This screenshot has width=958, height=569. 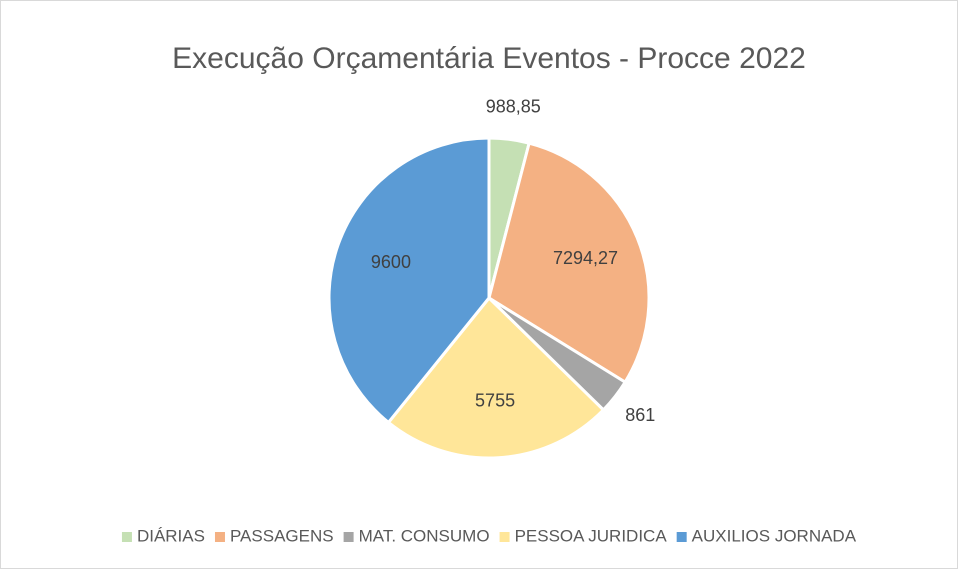 I want to click on data-label: 861, so click(x=640, y=415).